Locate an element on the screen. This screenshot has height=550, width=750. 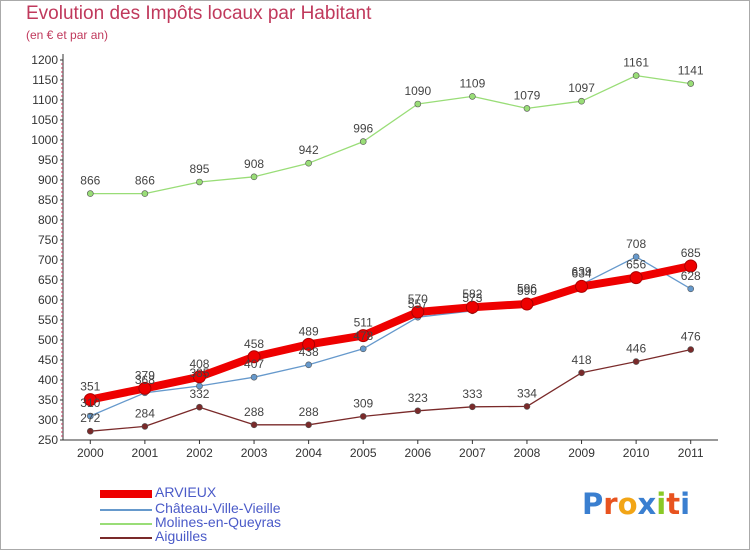
x-tick-label: 2005 is located at coordinates (363, 453).